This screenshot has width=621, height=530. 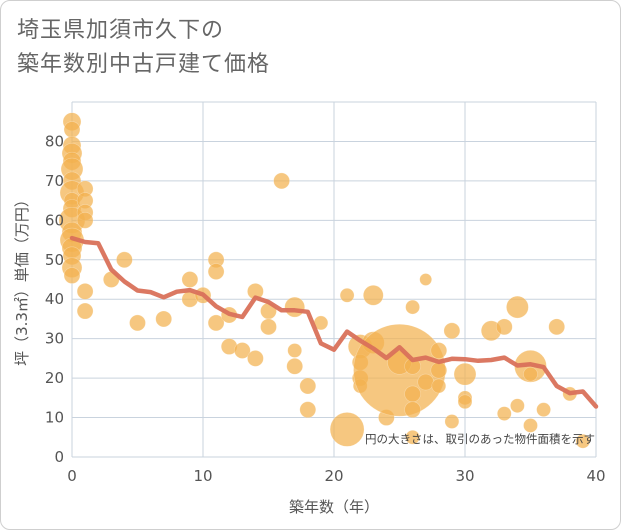 I want to click on y-tick-label: 50, so click(x=54, y=260).